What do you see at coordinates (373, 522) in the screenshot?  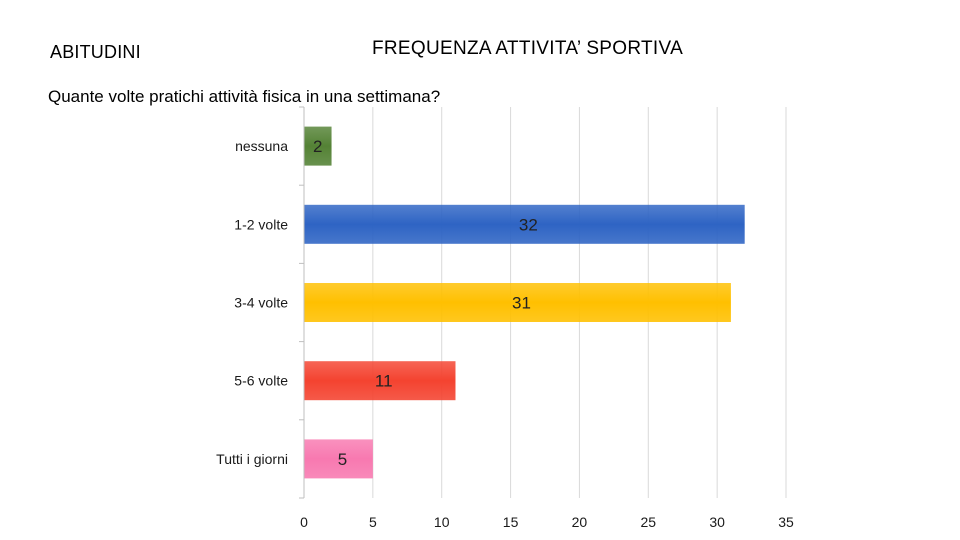 I see `x-tick-label: 5` at bounding box center [373, 522].